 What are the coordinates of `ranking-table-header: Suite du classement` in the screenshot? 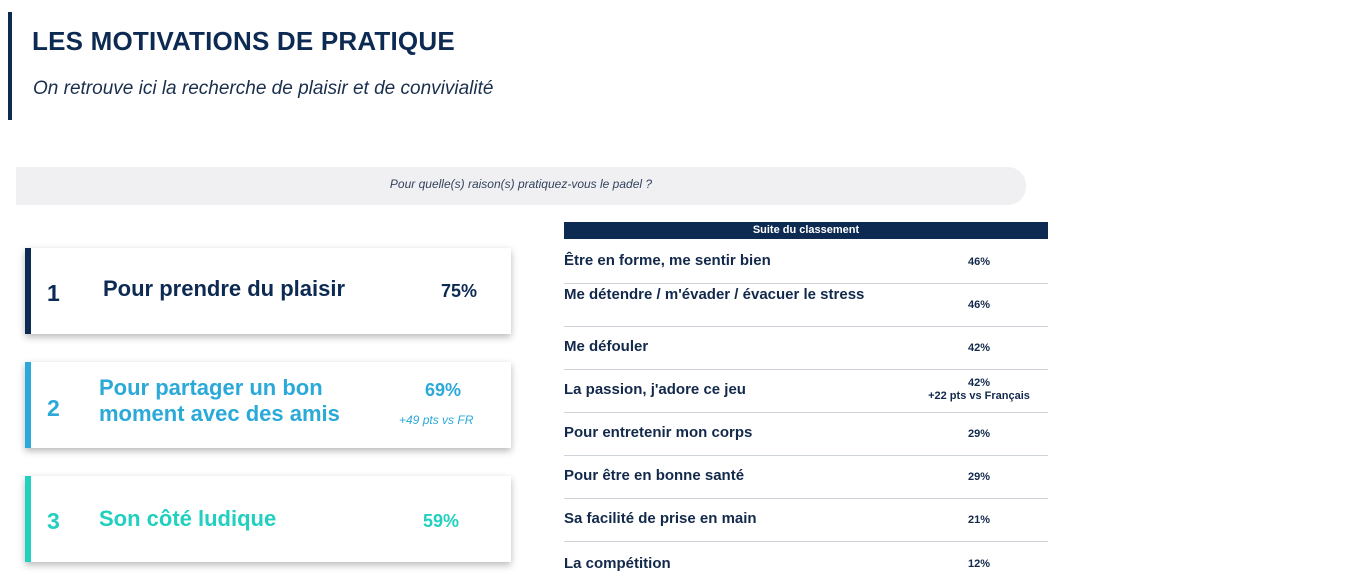 It's located at (806, 230).